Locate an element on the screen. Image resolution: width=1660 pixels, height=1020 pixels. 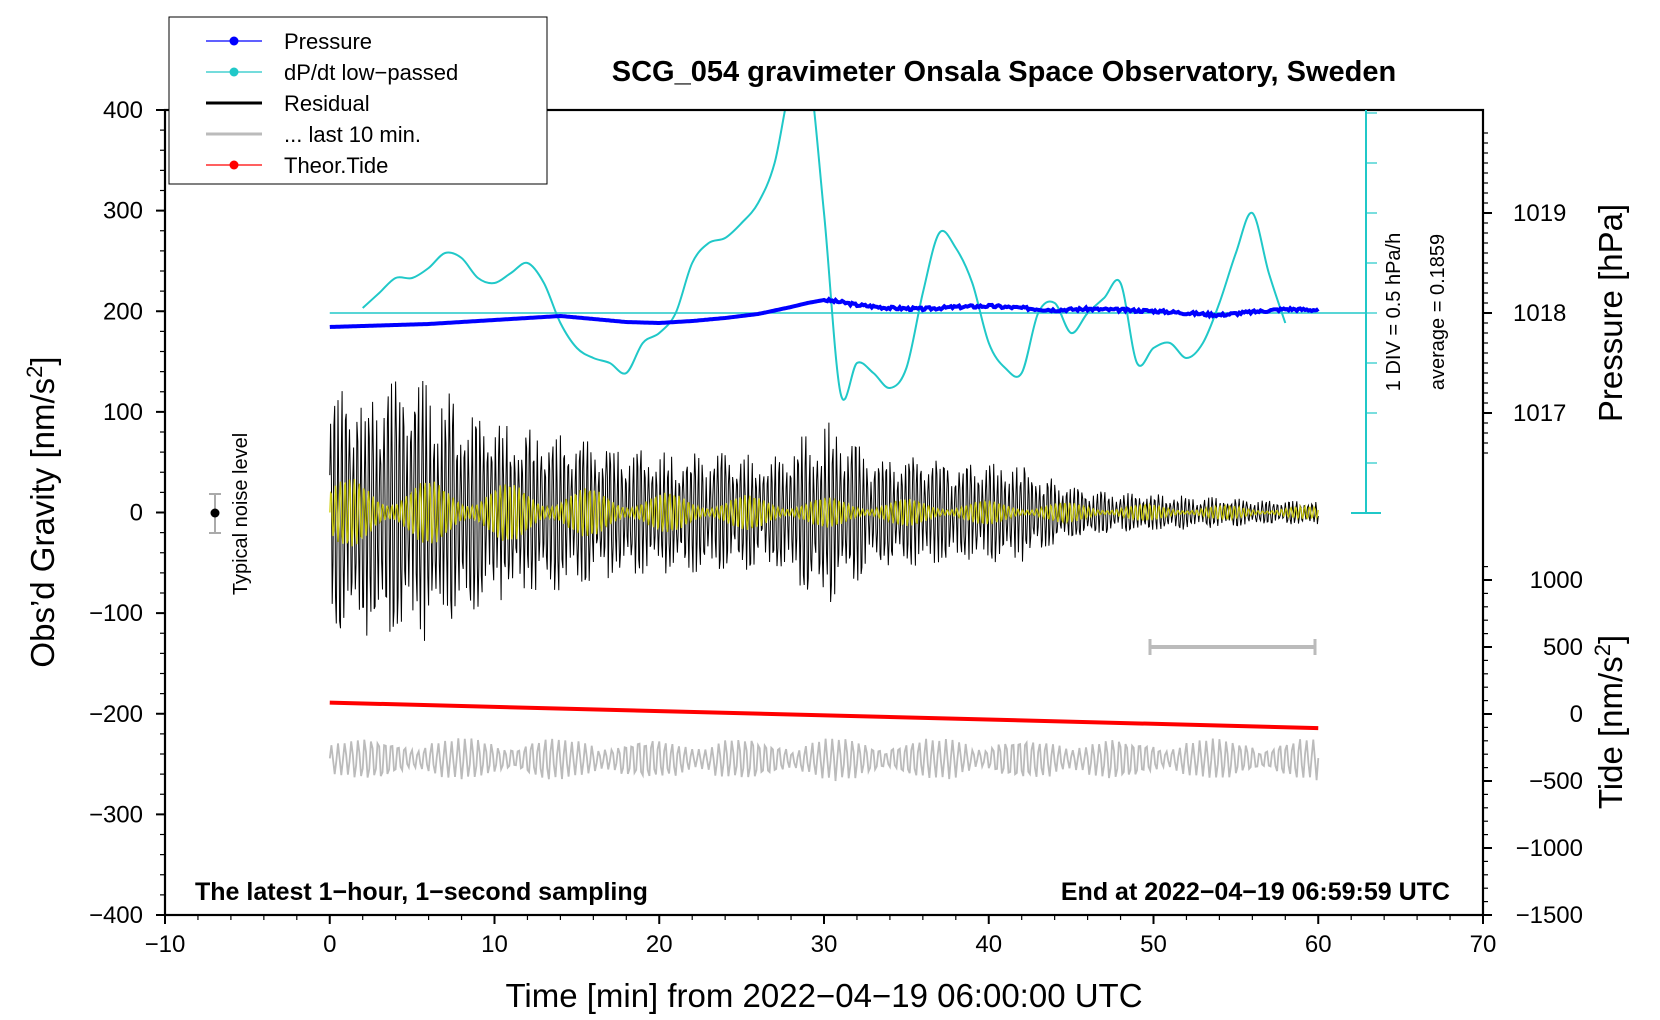
x-tick-label: 70 is located at coordinates (1483, 944).